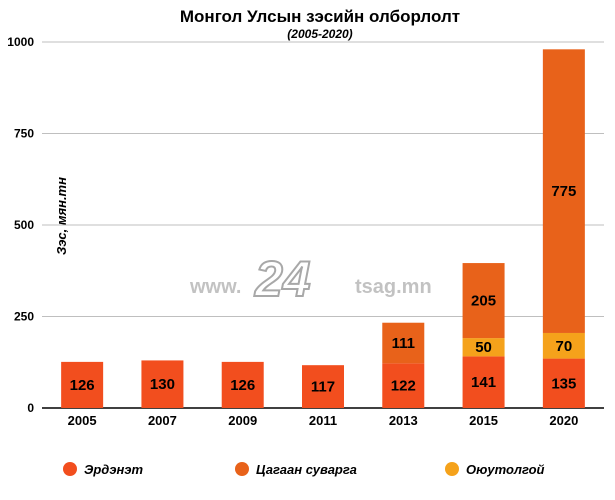 The image size is (615, 500). I want to click on watermark-prefix: www., so click(215, 287).